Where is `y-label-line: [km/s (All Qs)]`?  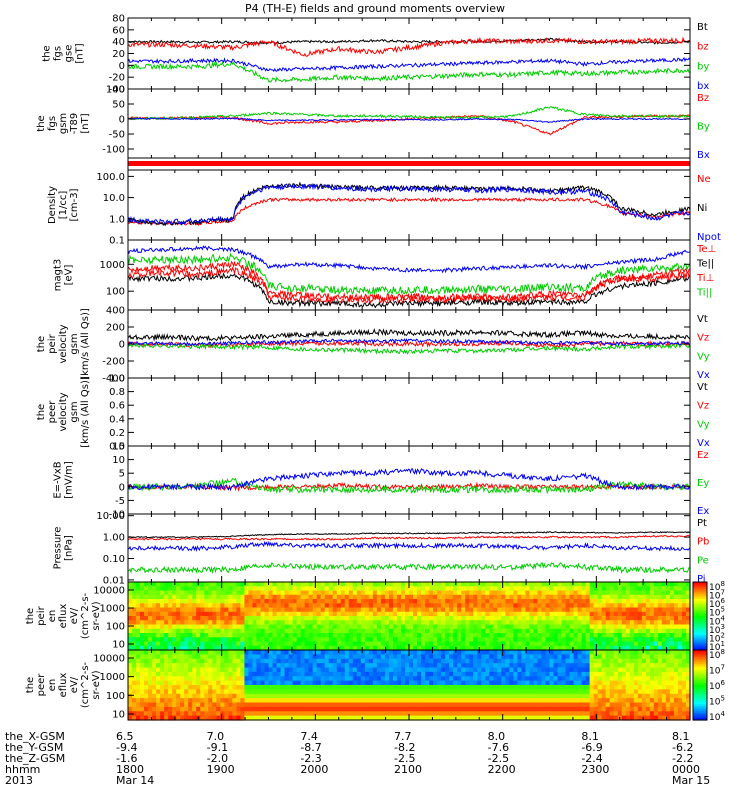 y-label-line: [km/s (All Qs)] is located at coordinates (85, 344).